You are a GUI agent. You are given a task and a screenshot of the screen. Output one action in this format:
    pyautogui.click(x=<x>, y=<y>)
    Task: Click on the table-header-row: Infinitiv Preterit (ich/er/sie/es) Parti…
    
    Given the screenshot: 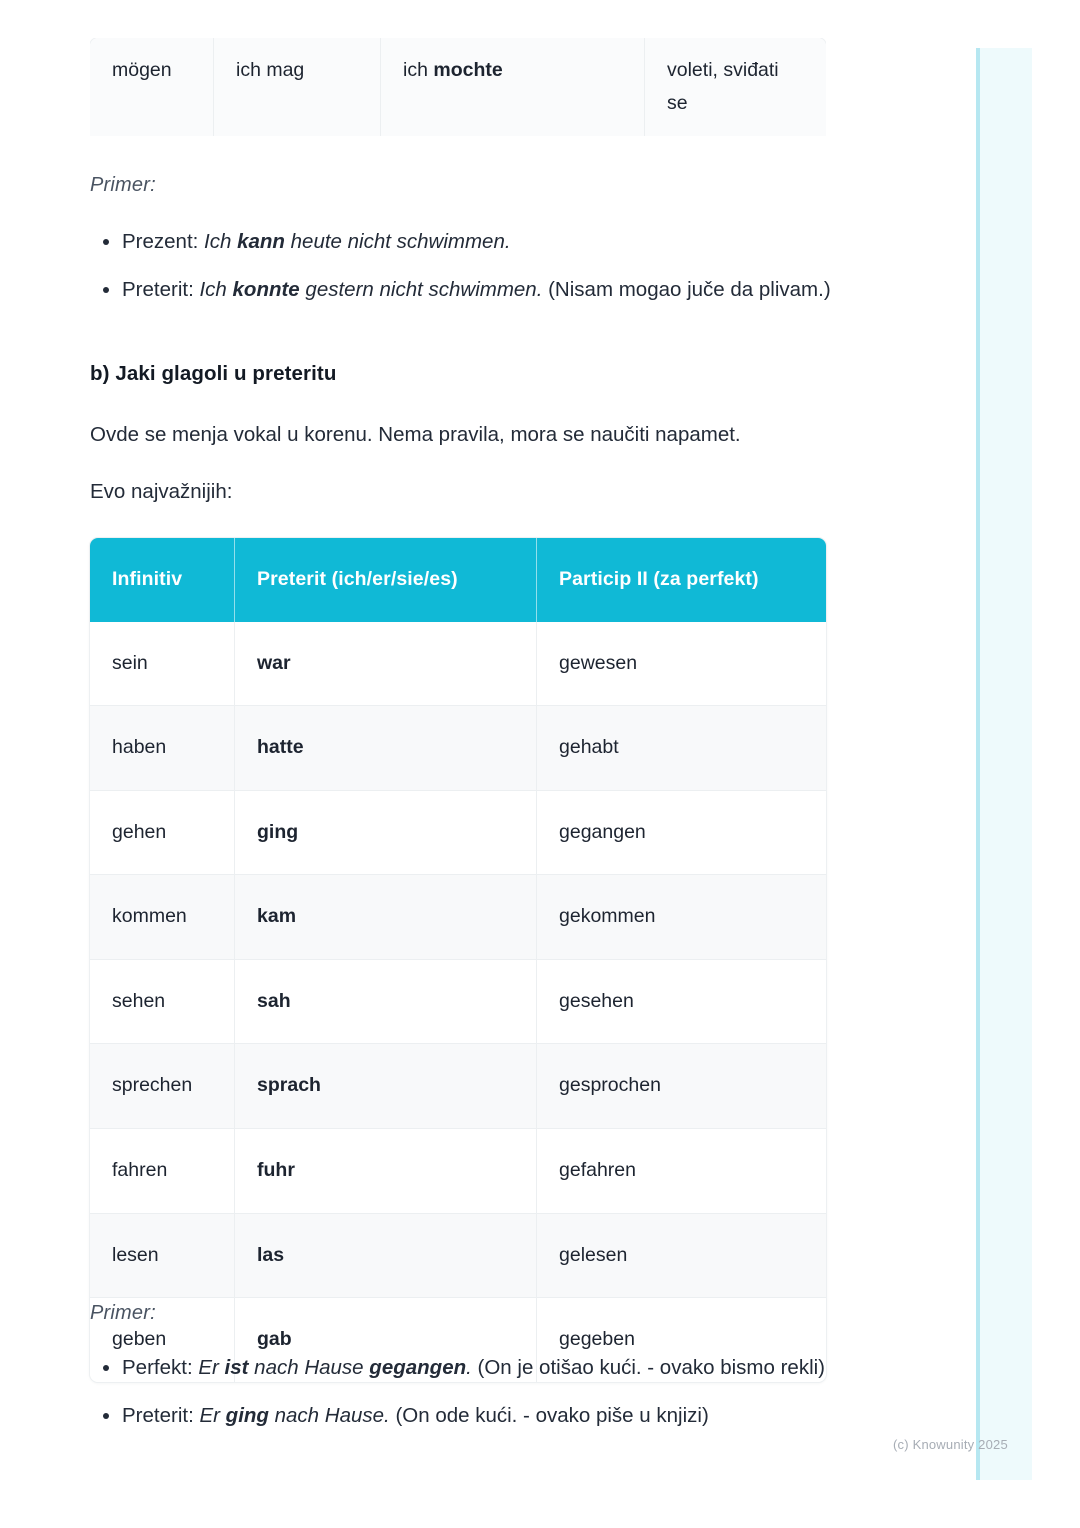 What is the action you would take?
    pyautogui.click(x=458, y=580)
    